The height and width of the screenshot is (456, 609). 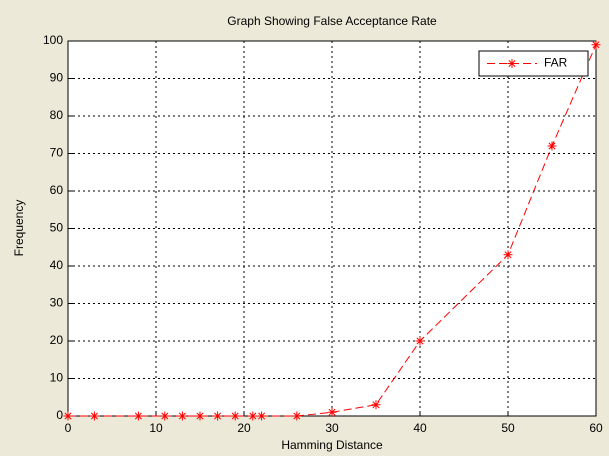 I want to click on y-axis-label: Frequency, so click(x=19, y=228).